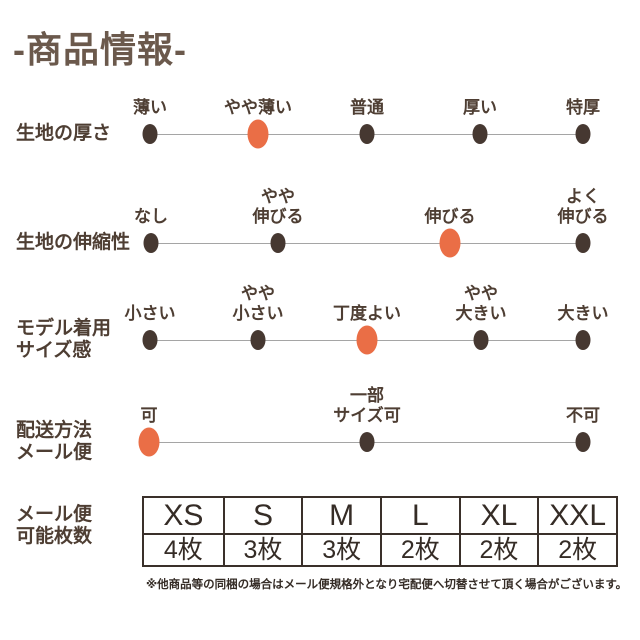 Image resolution: width=640 pixels, height=640 pixels. I want to click on scale-option-label: 大きい, so click(583, 314).